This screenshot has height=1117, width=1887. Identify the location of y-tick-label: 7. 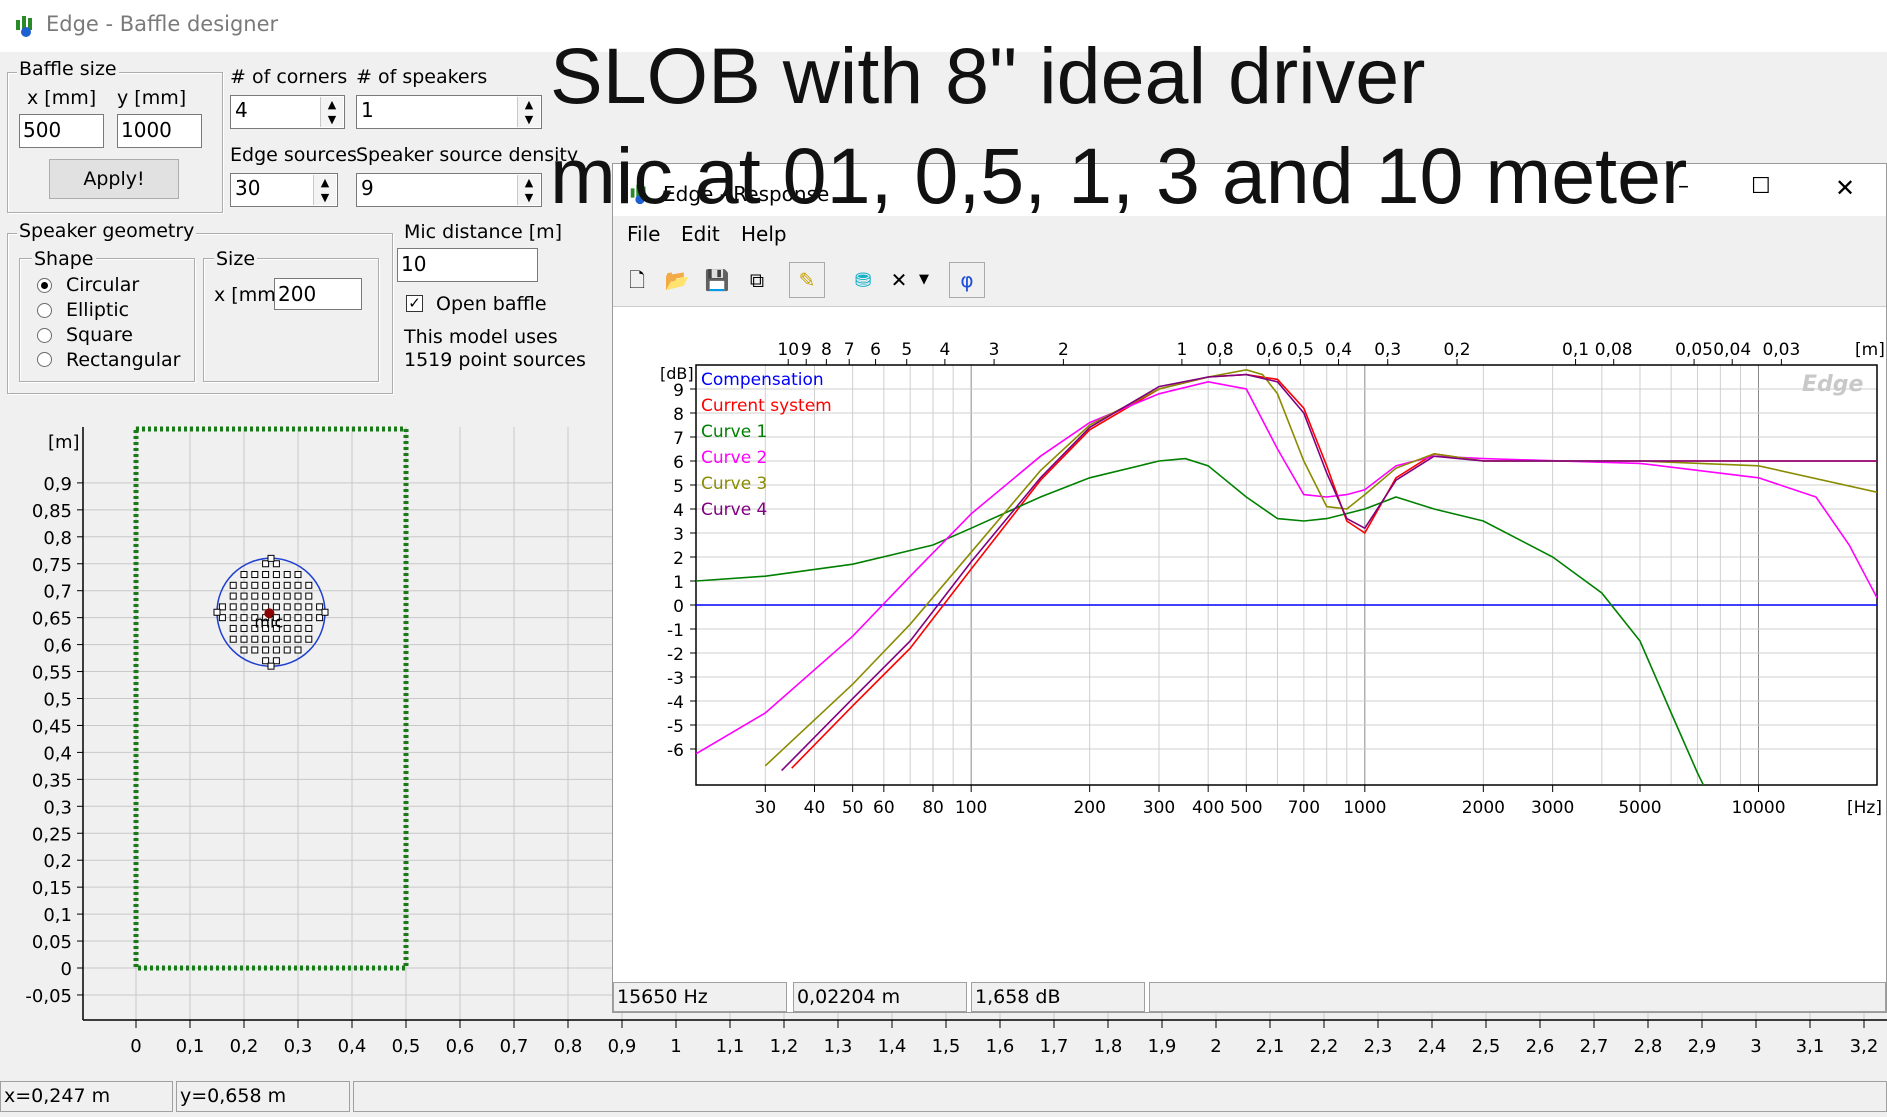
(678, 439).